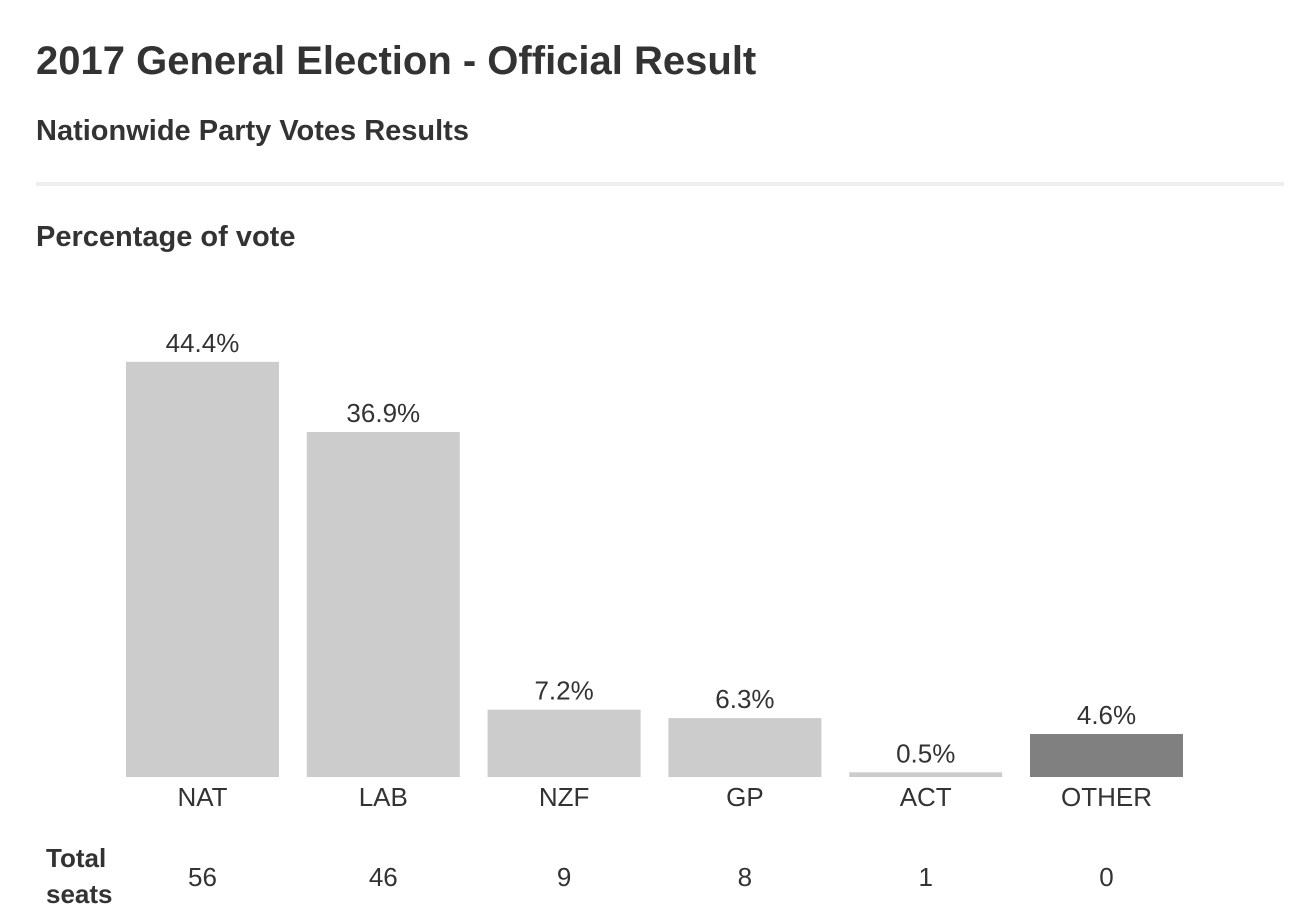 This screenshot has height=916, width=1290. I want to click on page-title: 2017 General Election - Official Result, so click(396, 61).